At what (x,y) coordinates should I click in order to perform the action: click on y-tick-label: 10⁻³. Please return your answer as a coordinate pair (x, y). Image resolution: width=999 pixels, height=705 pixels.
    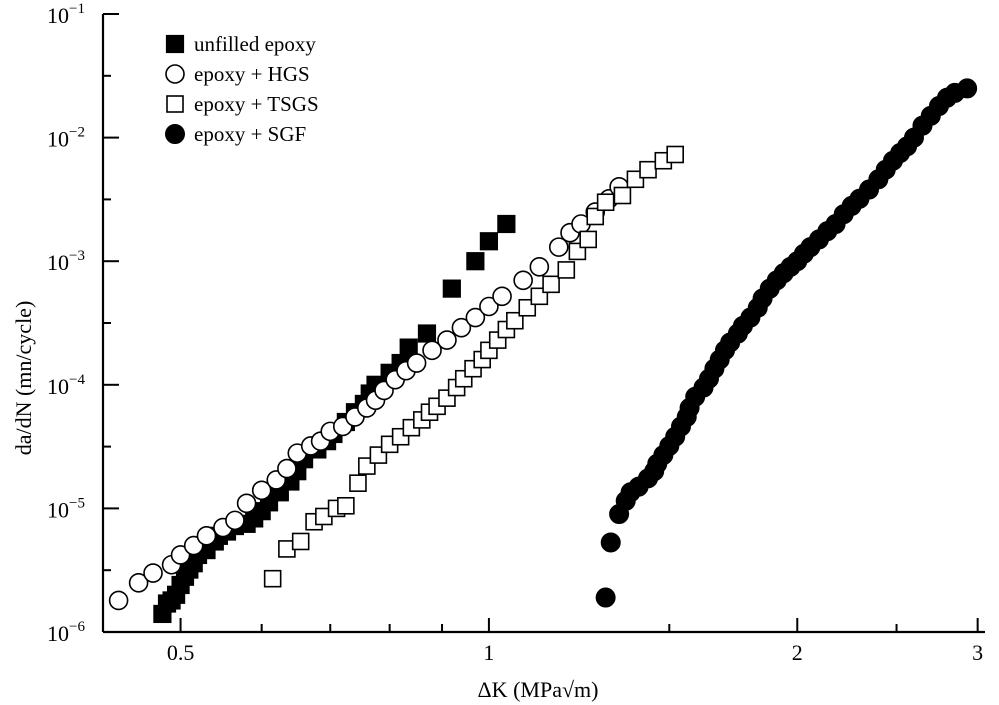
    Looking at the image, I should click on (66, 261).